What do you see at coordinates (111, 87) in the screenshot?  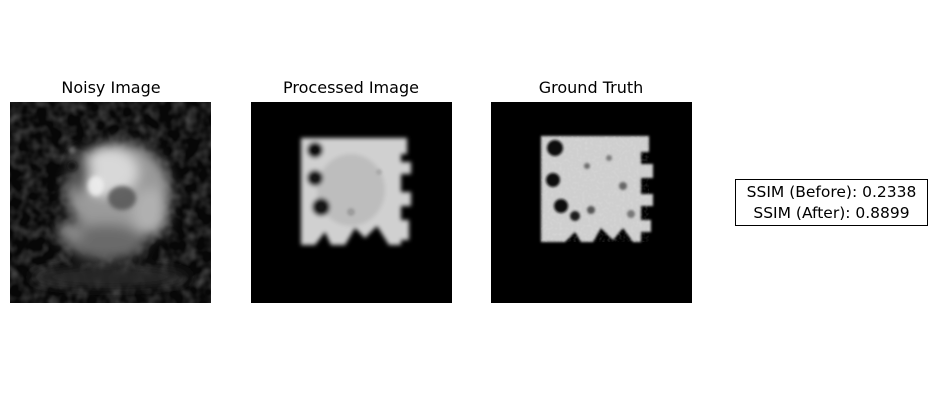 I see `panel-title-noisy: Noisy Image` at bounding box center [111, 87].